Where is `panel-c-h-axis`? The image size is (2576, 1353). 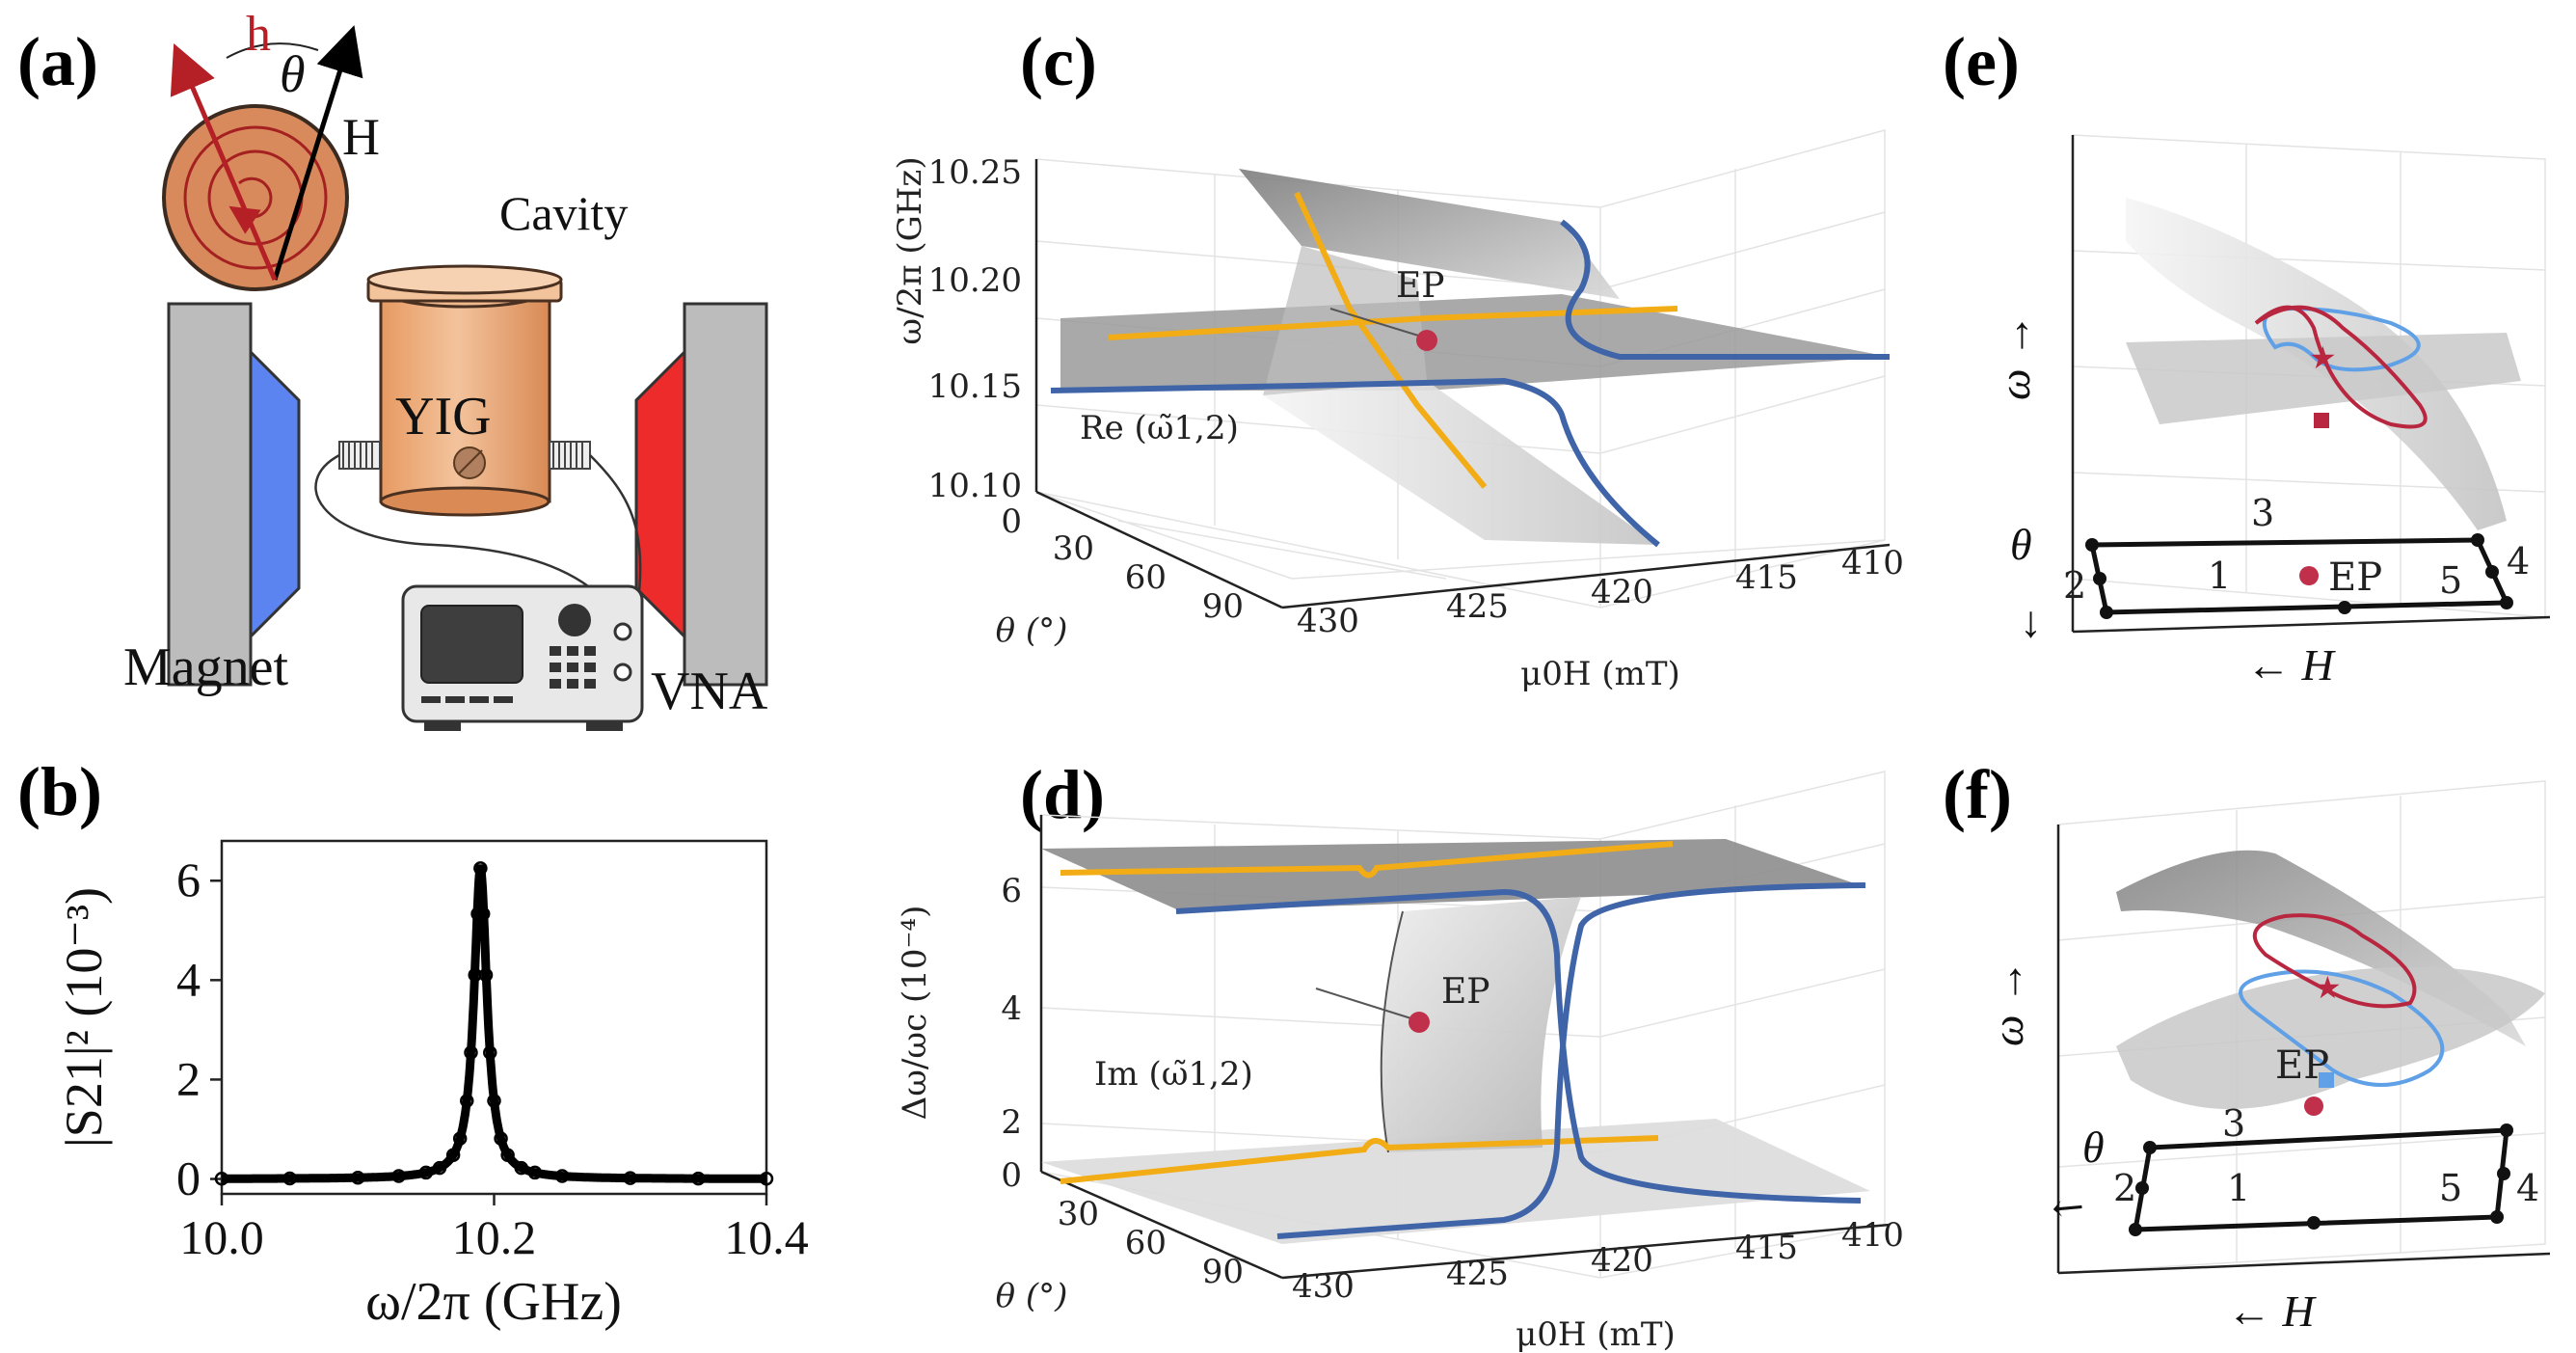
panel-c-h-axis is located at coordinates (1586, 576).